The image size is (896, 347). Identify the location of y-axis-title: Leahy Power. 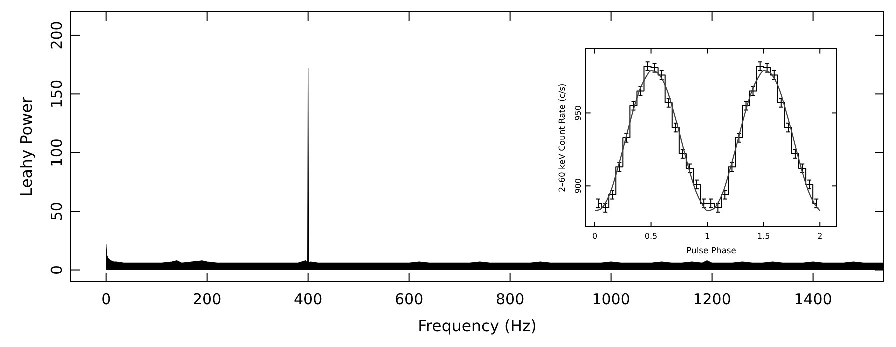
(26, 146).